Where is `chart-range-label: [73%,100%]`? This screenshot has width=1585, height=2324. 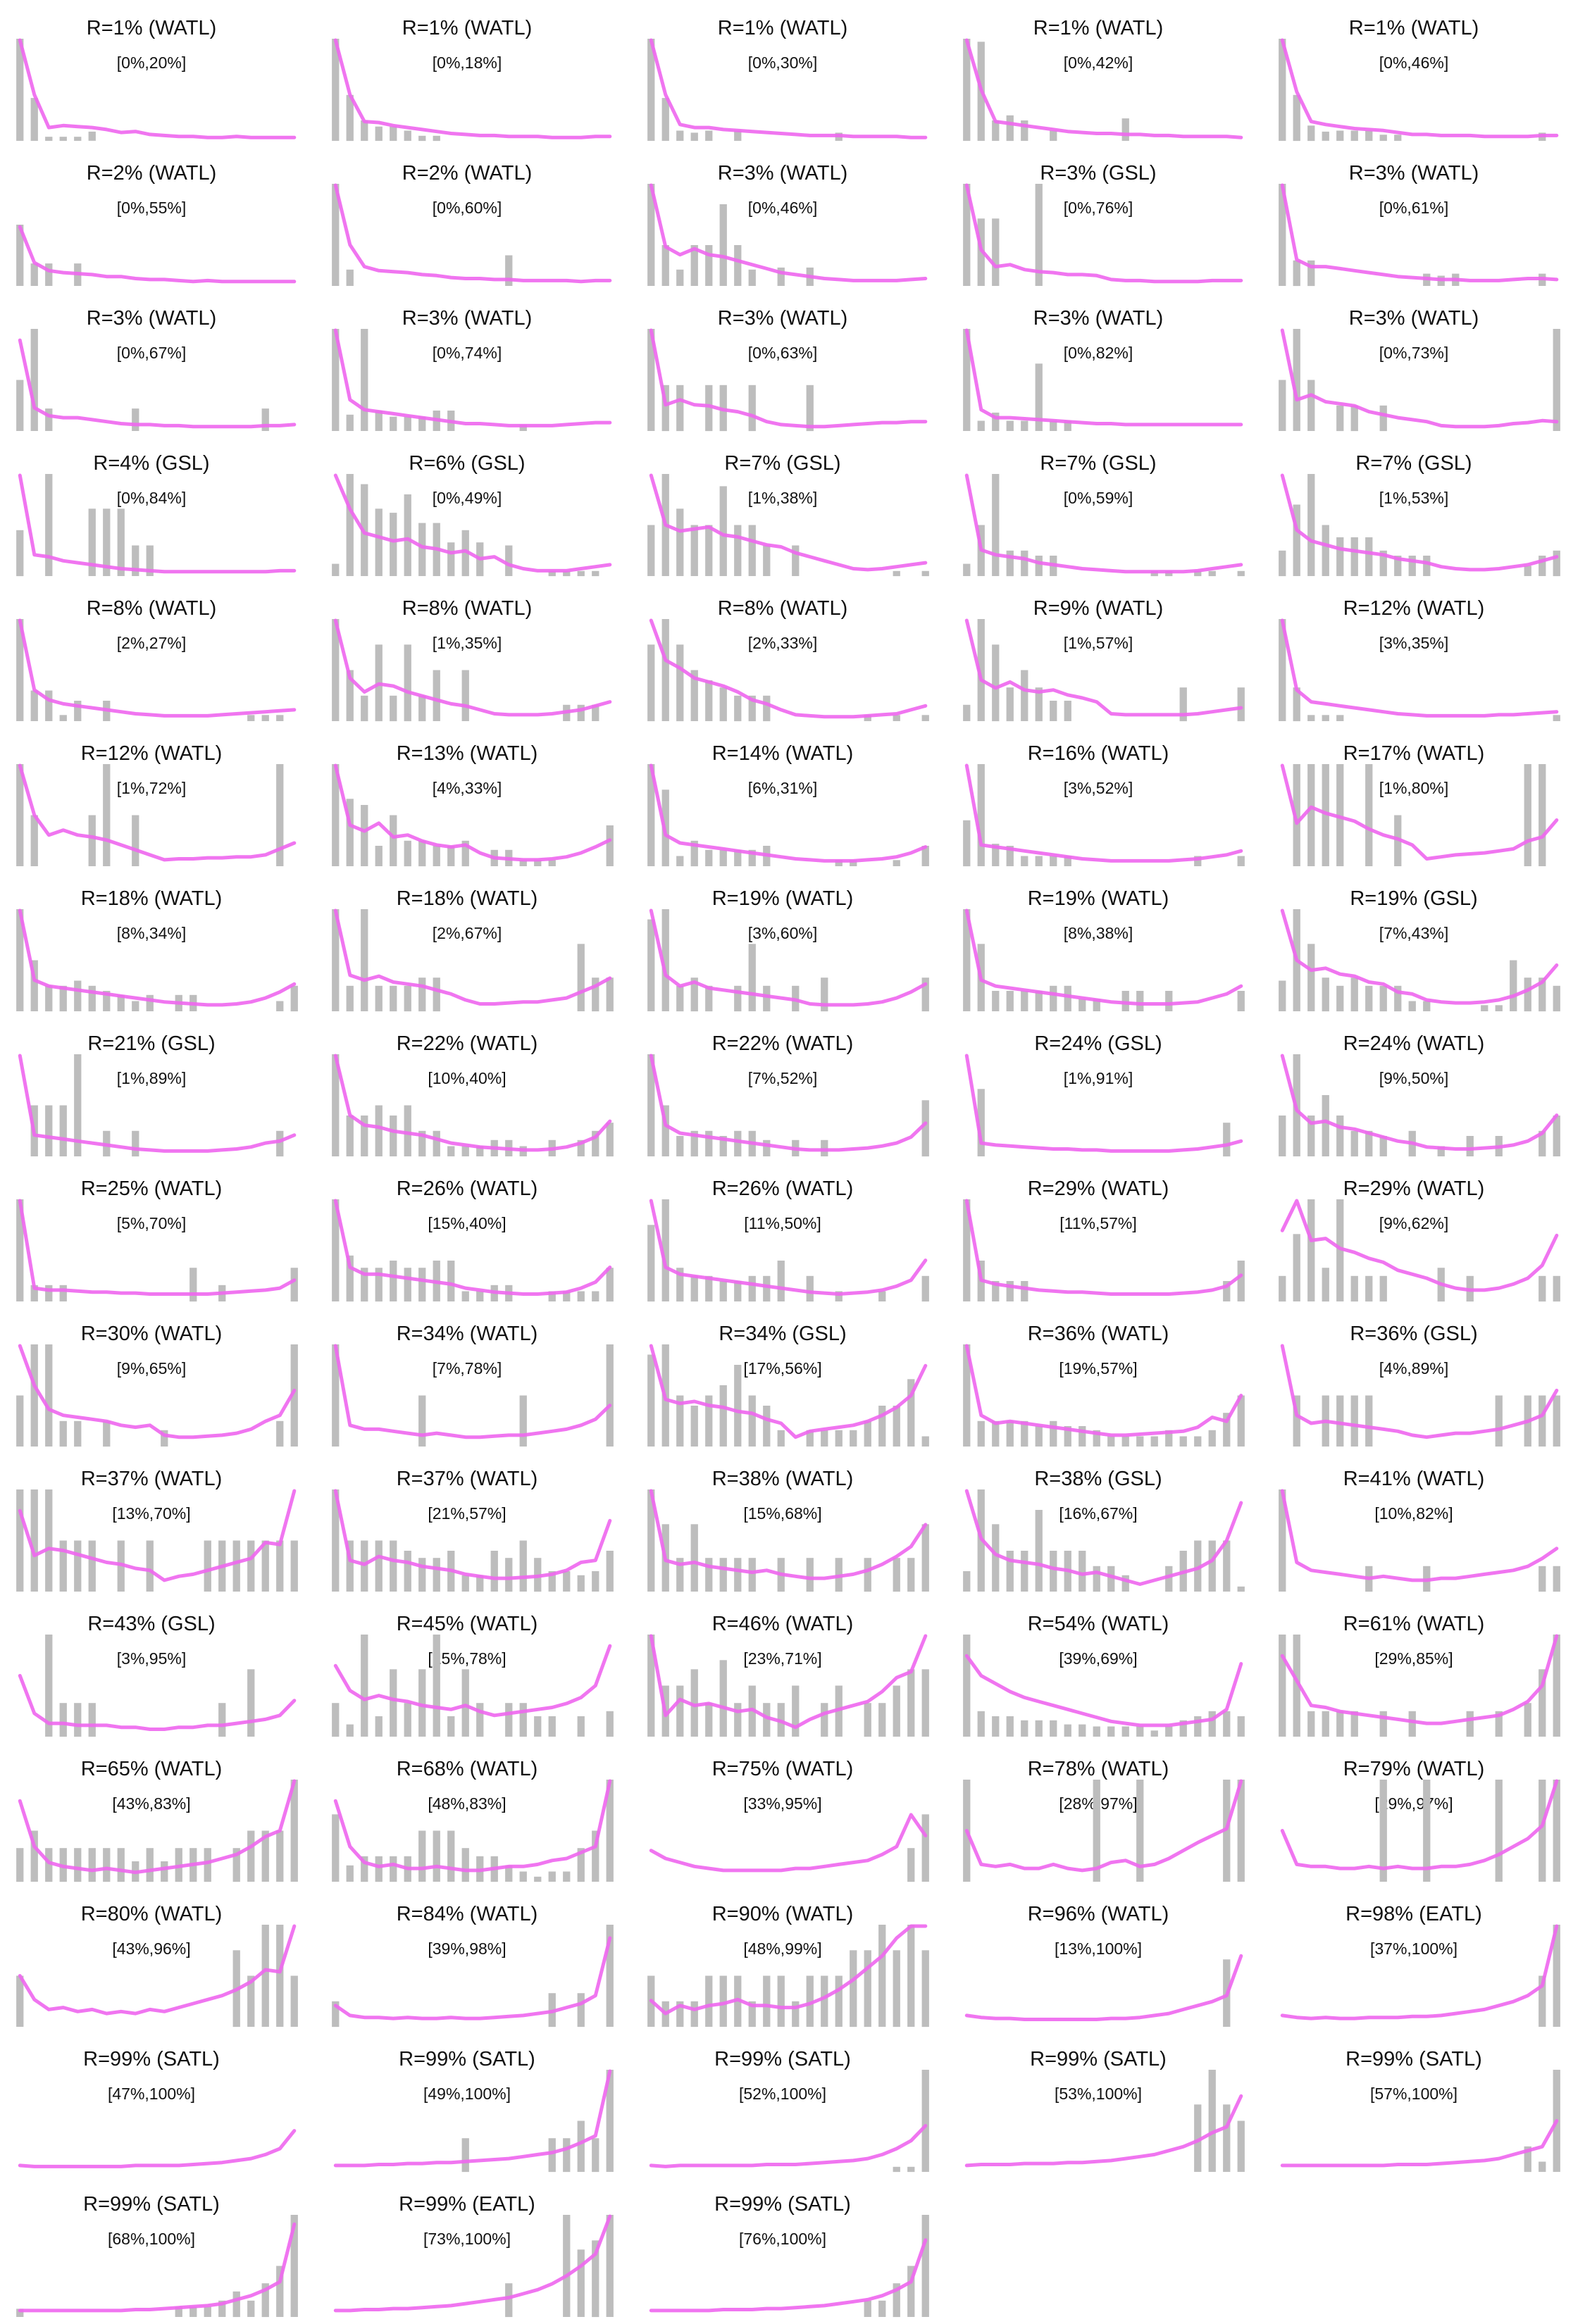 chart-range-label: [73%,100%] is located at coordinates (467, 2239).